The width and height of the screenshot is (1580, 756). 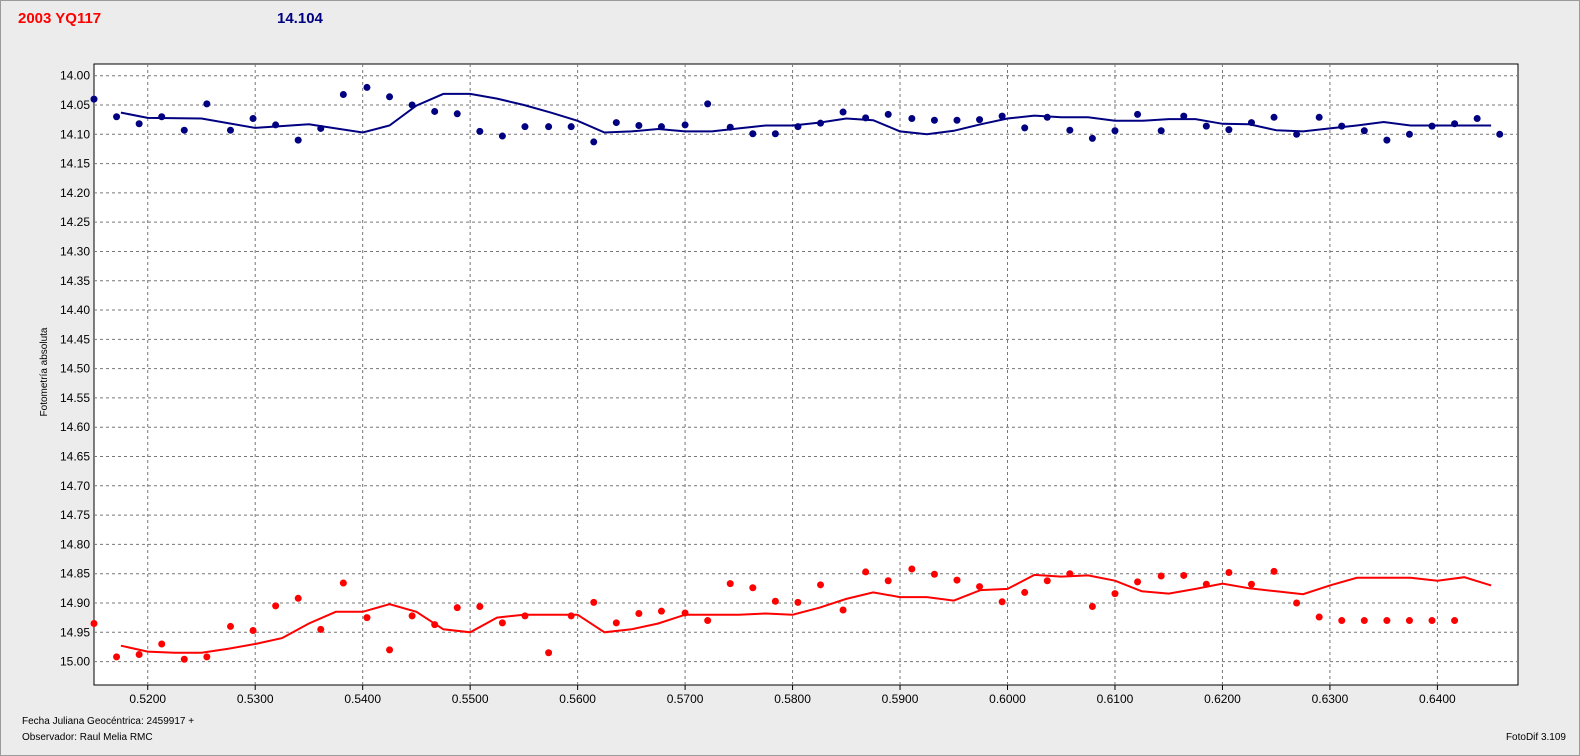 What do you see at coordinates (1330, 699) in the screenshot?
I see `x-tick-label: 0.6300` at bounding box center [1330, 699].